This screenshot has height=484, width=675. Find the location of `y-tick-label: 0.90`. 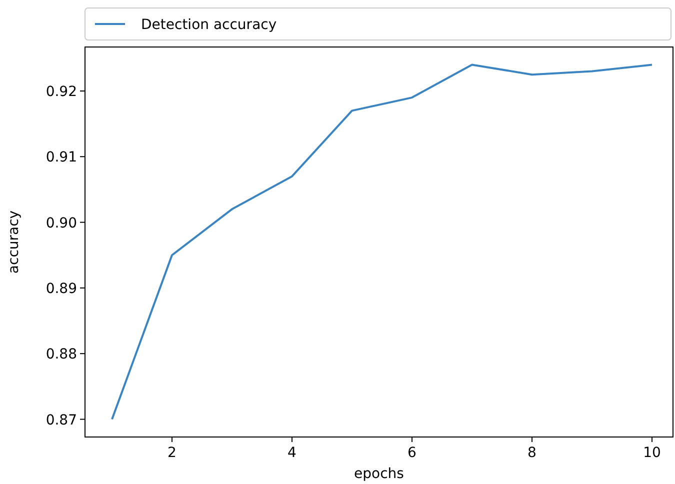

y-tick-label: 0.90 is located at coordinates (61, 223).